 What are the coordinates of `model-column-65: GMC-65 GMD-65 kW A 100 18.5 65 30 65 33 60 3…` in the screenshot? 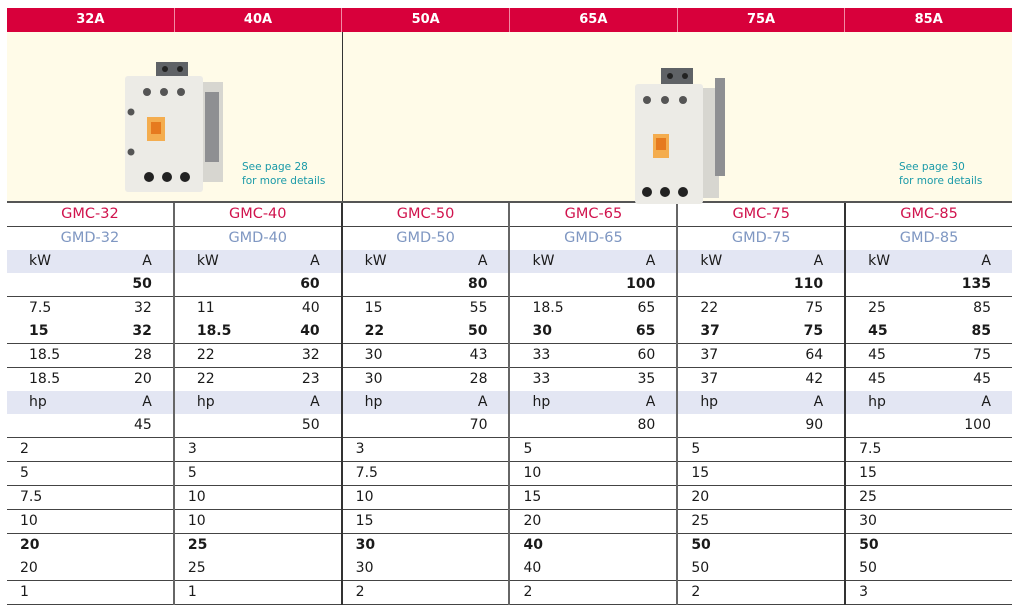 It's located at (592, 404).